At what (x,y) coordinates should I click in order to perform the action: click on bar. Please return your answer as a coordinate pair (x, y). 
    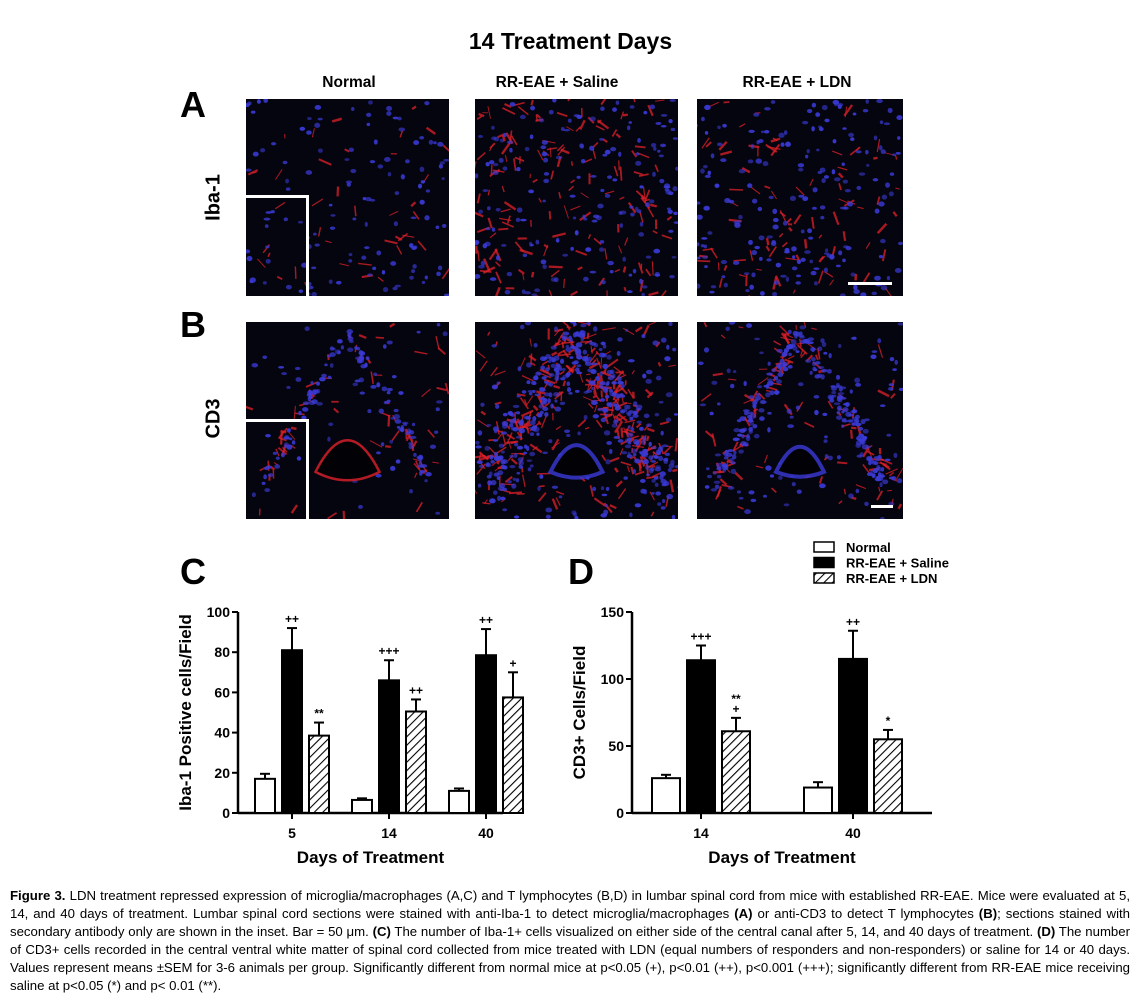
    Looking at the image, I should click on (389, 746).